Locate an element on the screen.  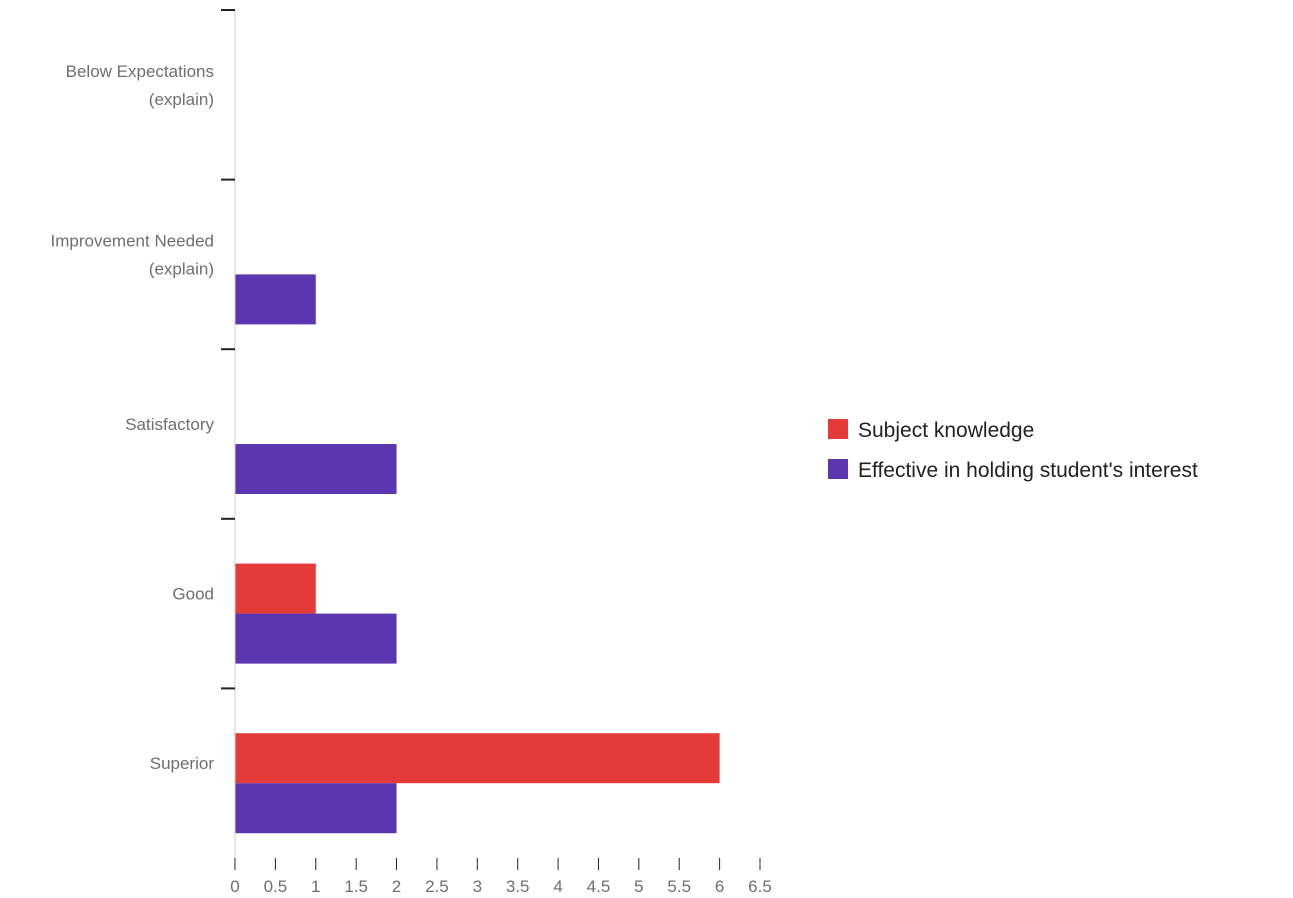
x-tick-label: 0.5 is located at coordinates (276, 886).